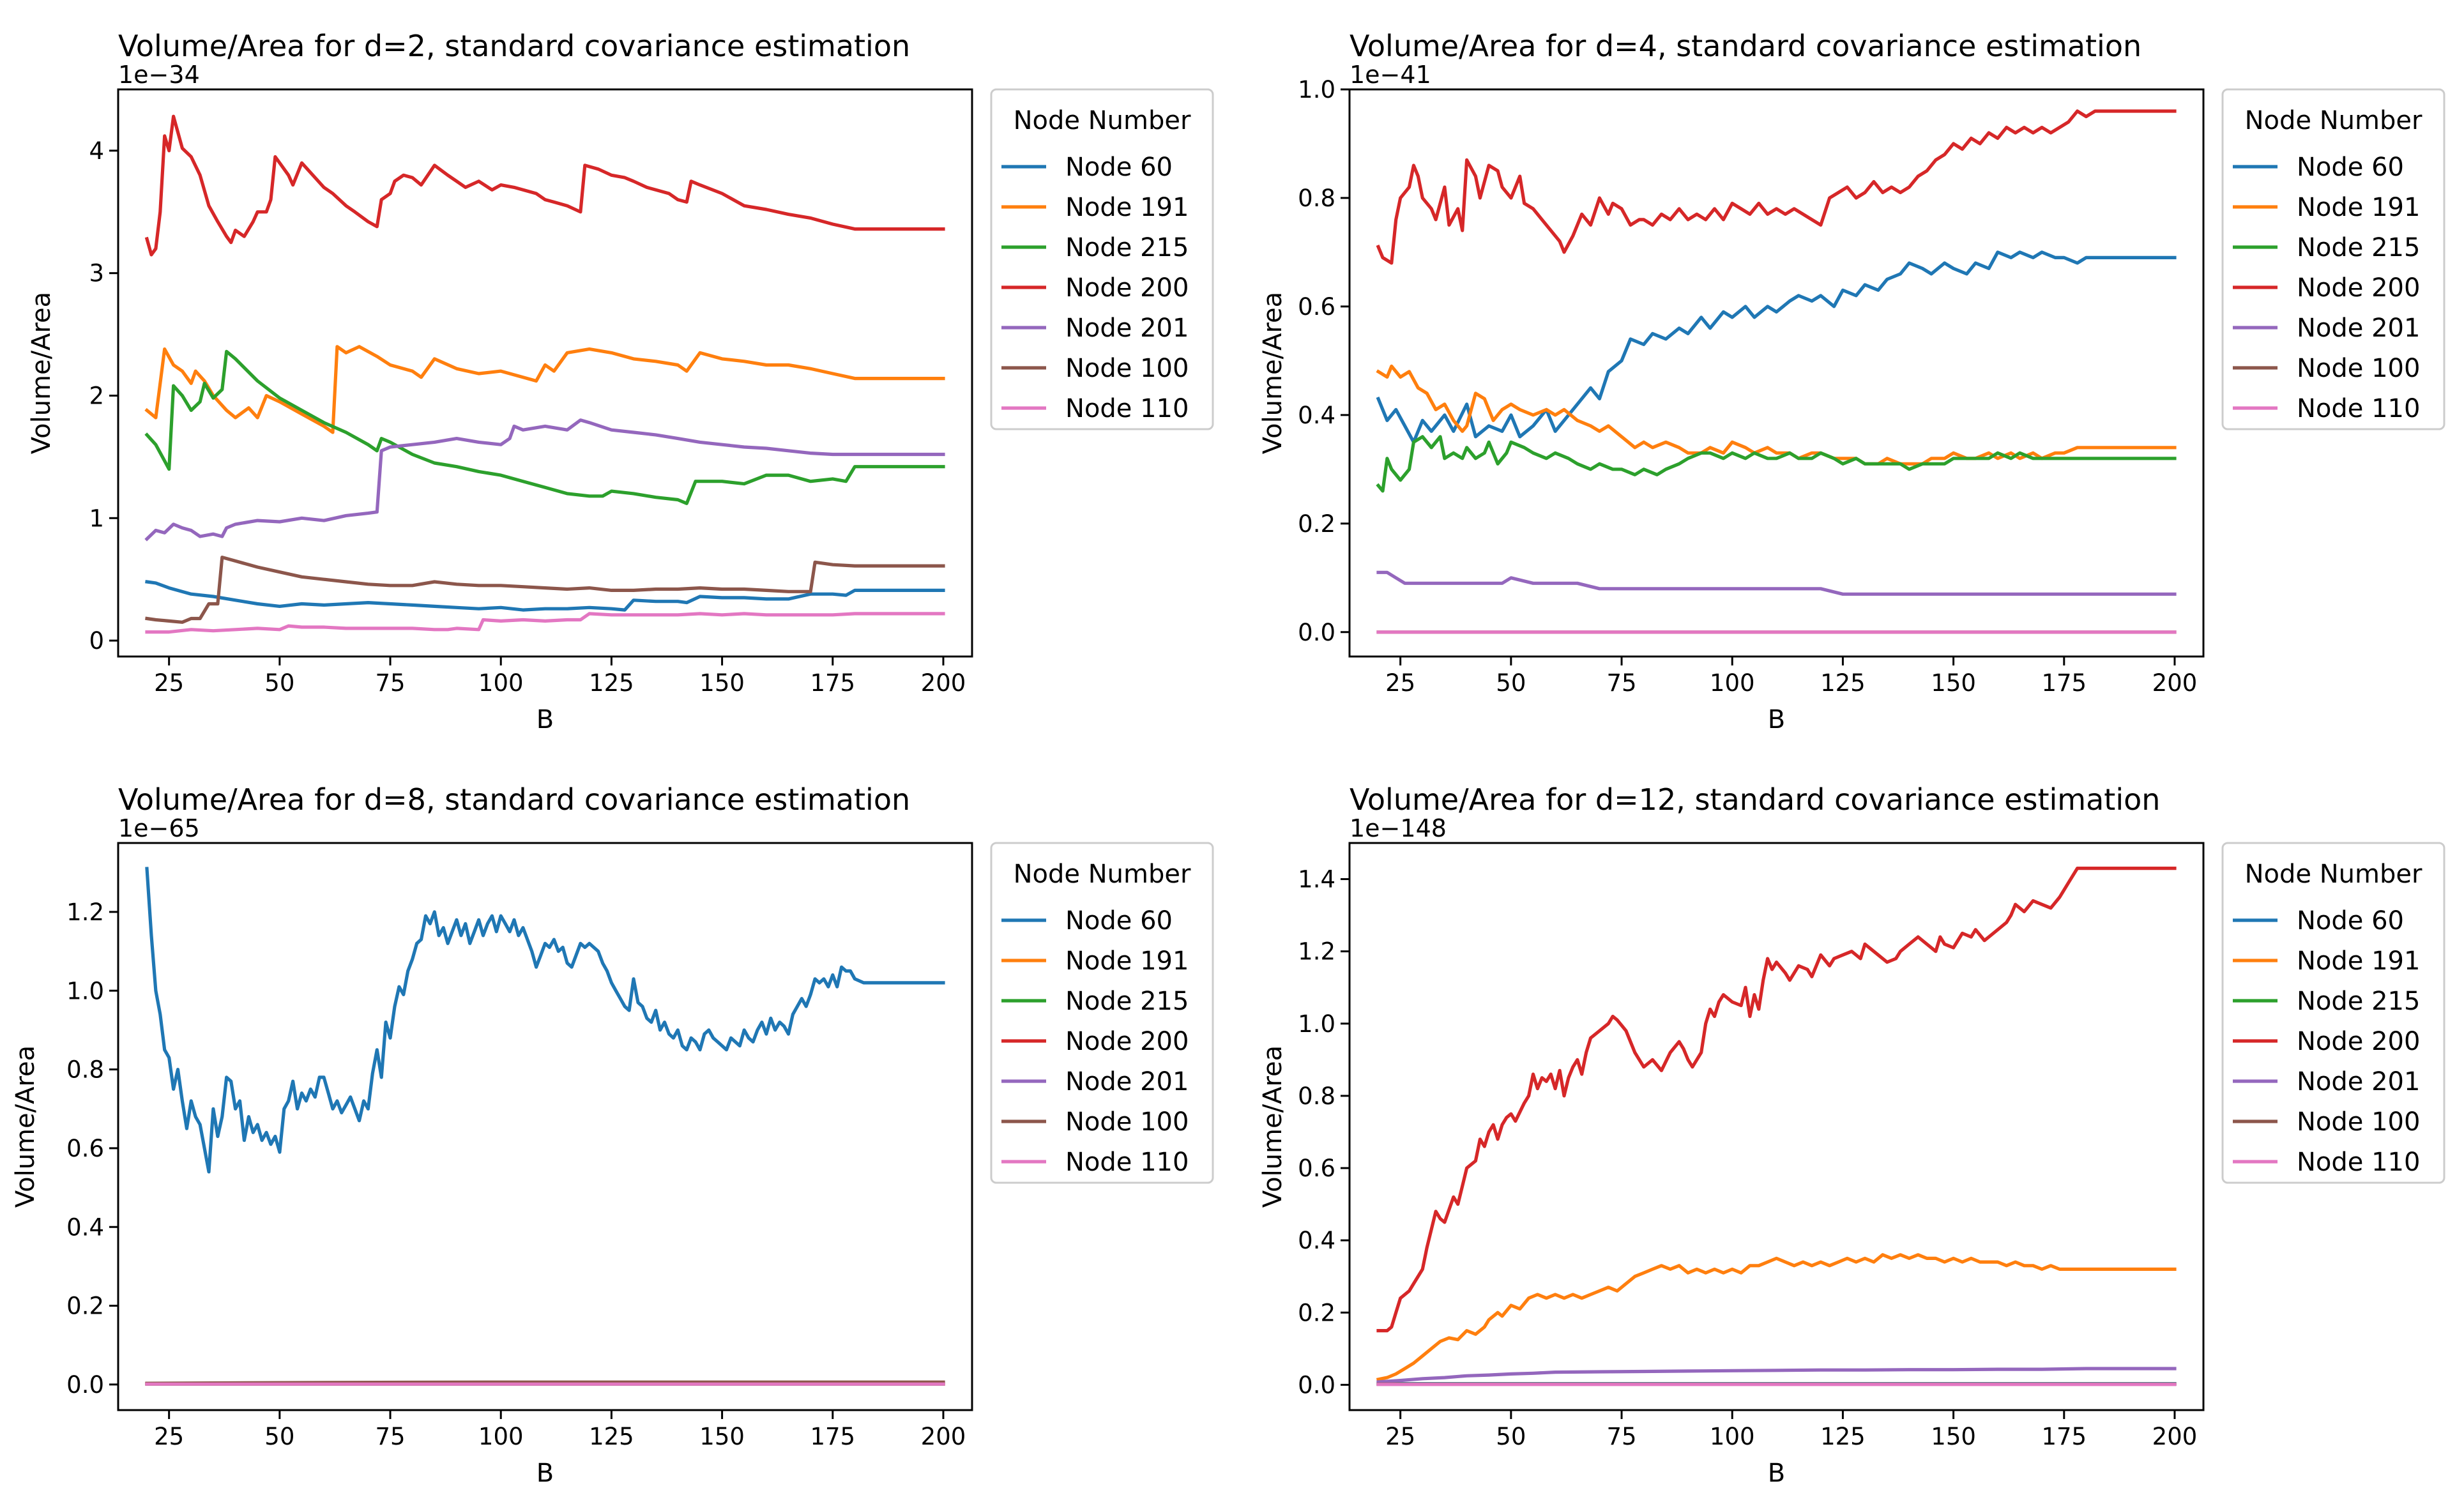 The image size is (2464, 1511). I want to click on y-exponent-label: 1e−65, so click(159, 828).